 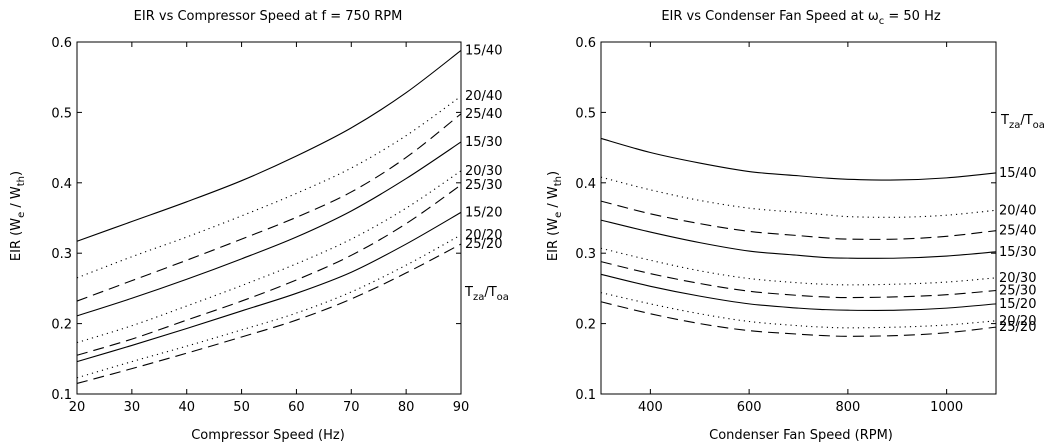 I want to click on x-tick-label: 70, so click(x=351, y=407).